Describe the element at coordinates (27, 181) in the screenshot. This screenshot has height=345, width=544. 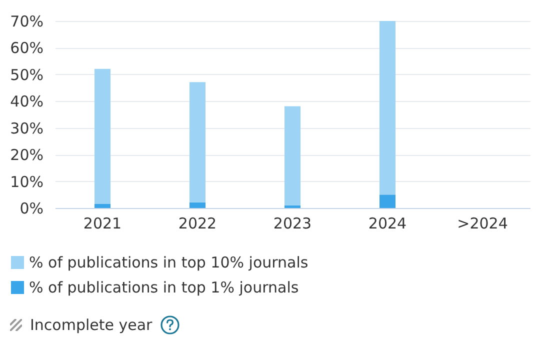
I see `y-tick-label: 10%` at that location.